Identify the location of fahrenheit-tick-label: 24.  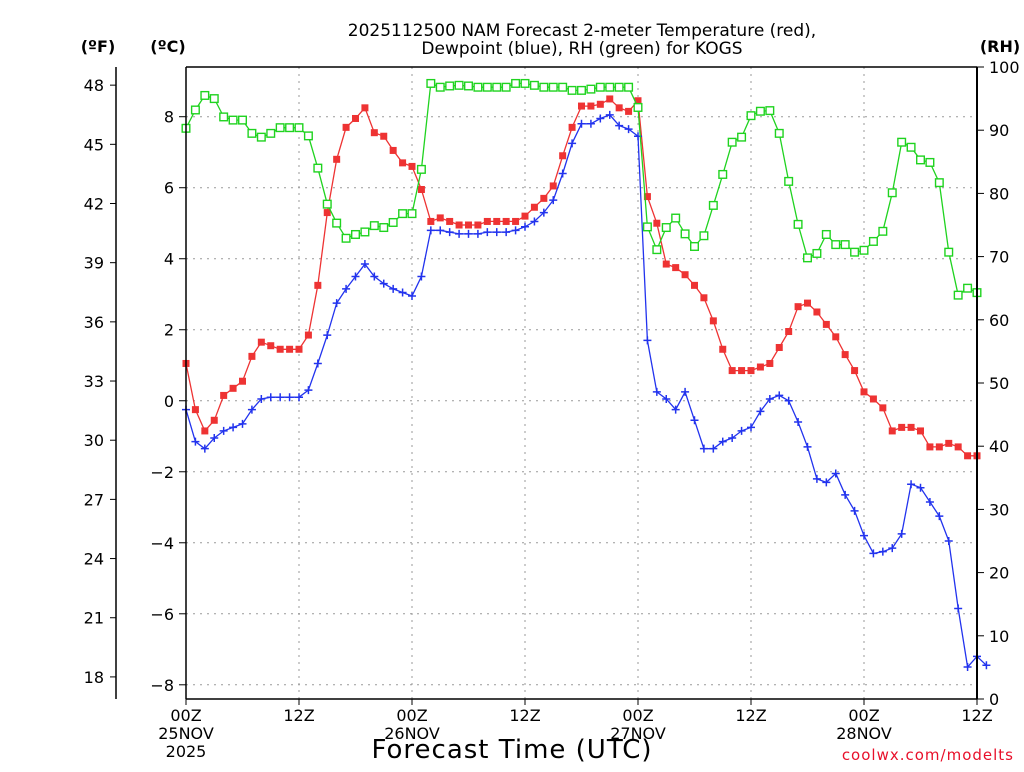
(94, 559).